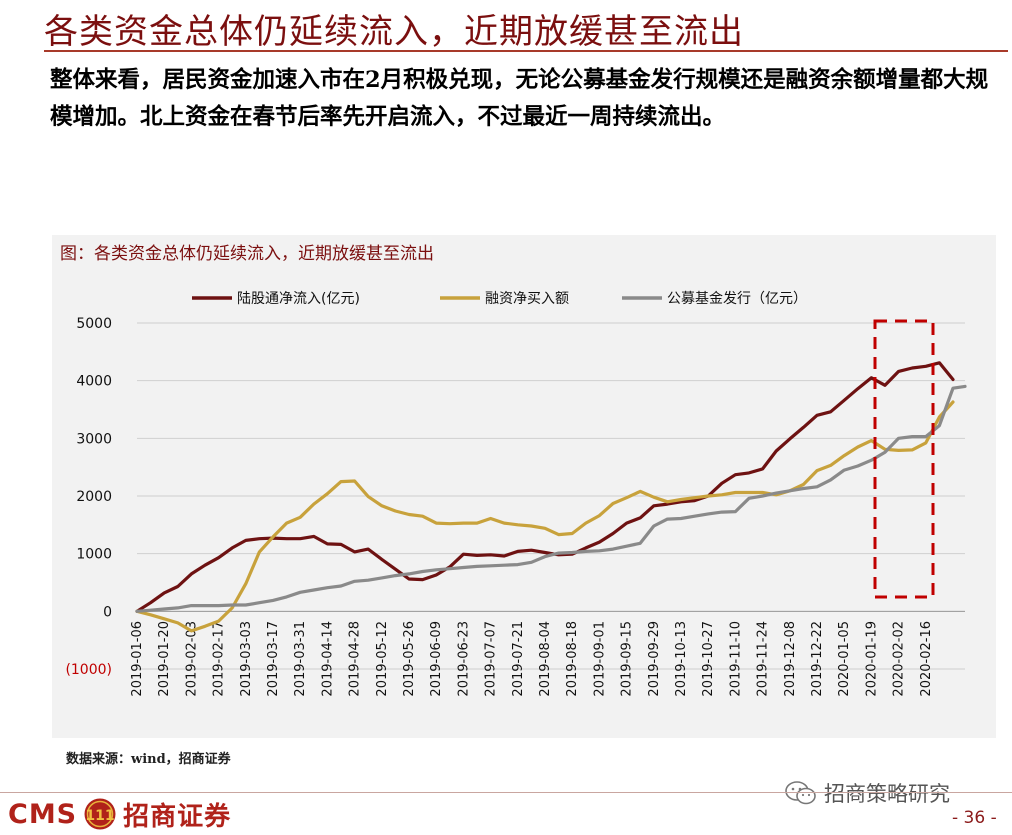  Describe the element at coordinates (887, 794) in the screenshot. I see `wechat-name: 招商策略研究` at that location.